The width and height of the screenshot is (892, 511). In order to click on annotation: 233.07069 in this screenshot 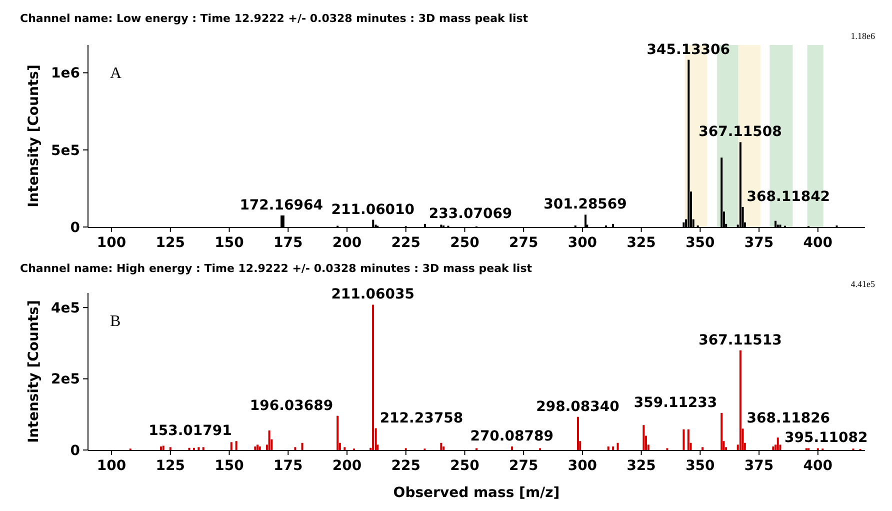, I will do `click(470, 214)`.